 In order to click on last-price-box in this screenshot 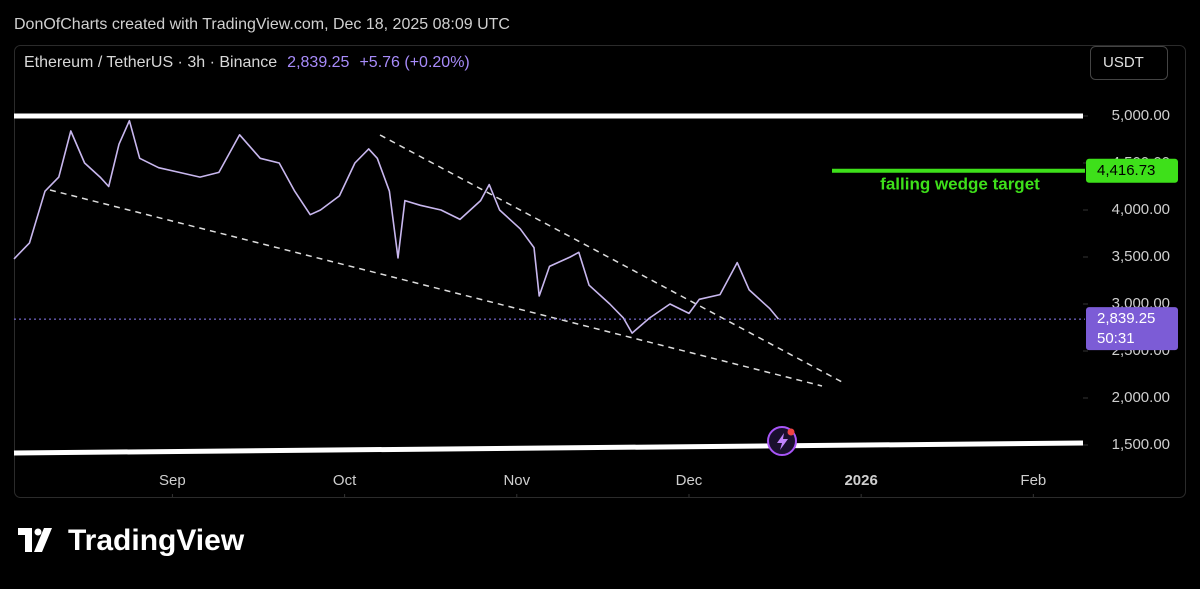, I will do `click(1132, 329)`.